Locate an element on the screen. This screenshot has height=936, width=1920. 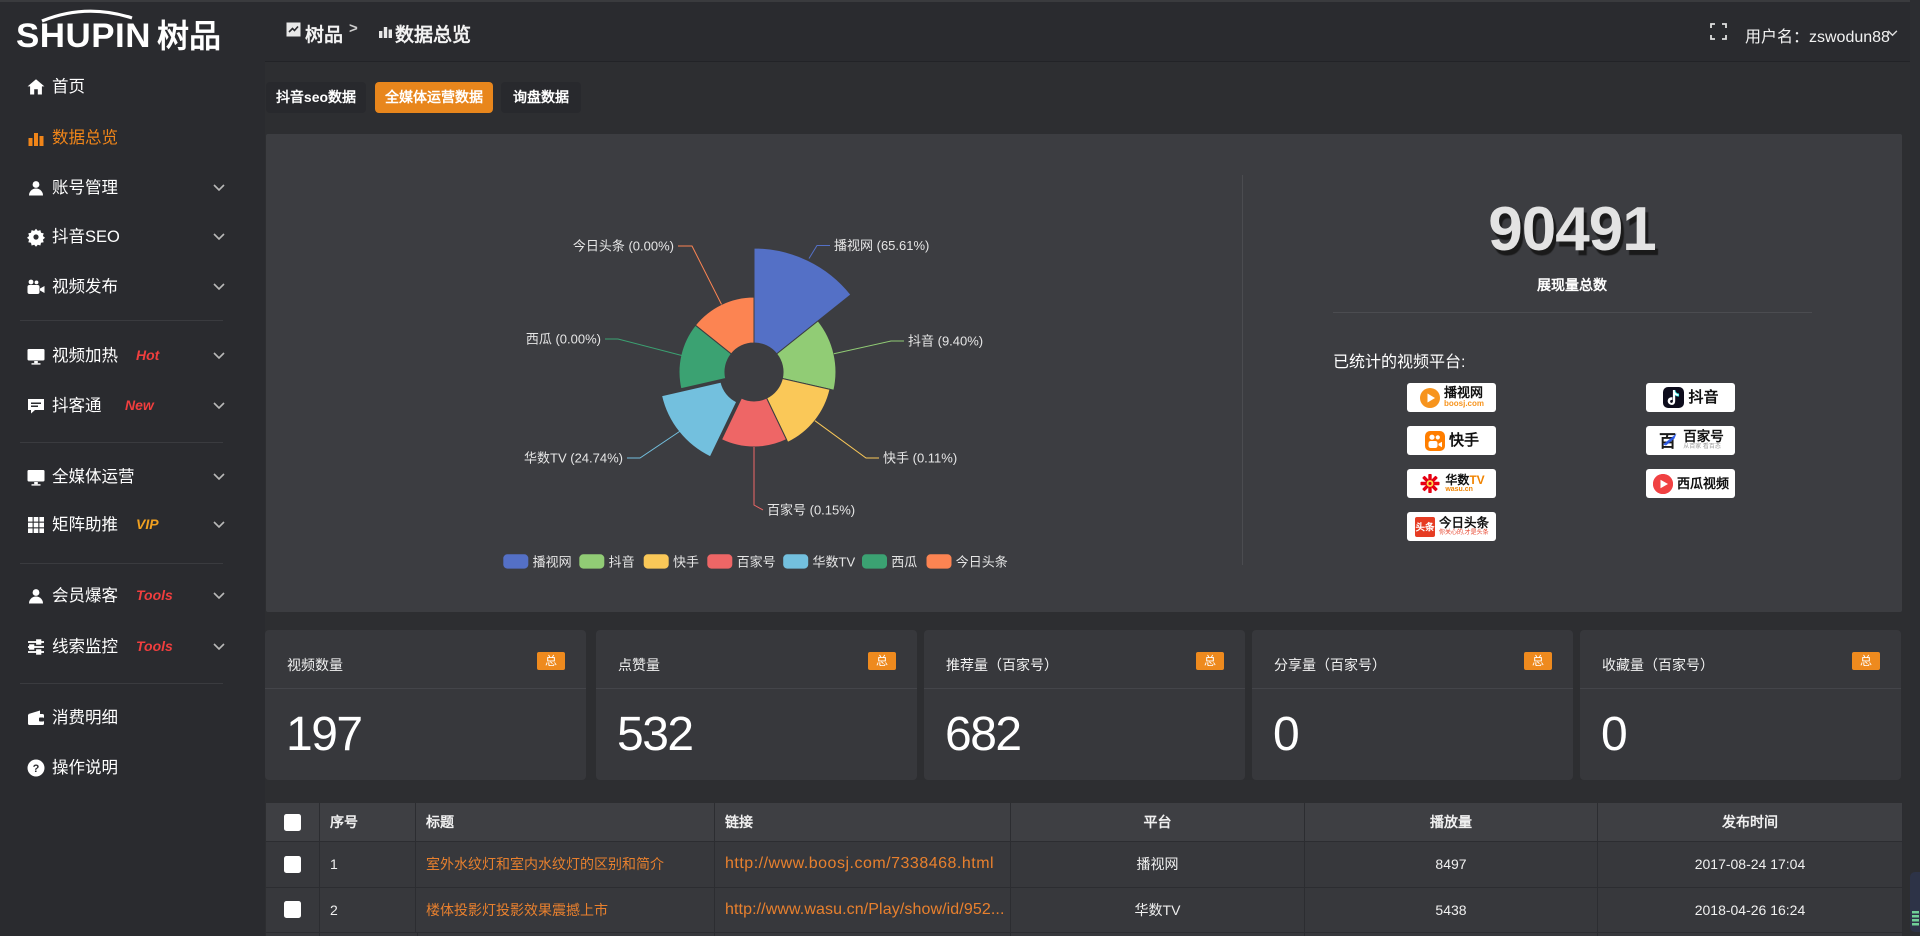
svg-text: 快手 is located at coordinates (686, 561).